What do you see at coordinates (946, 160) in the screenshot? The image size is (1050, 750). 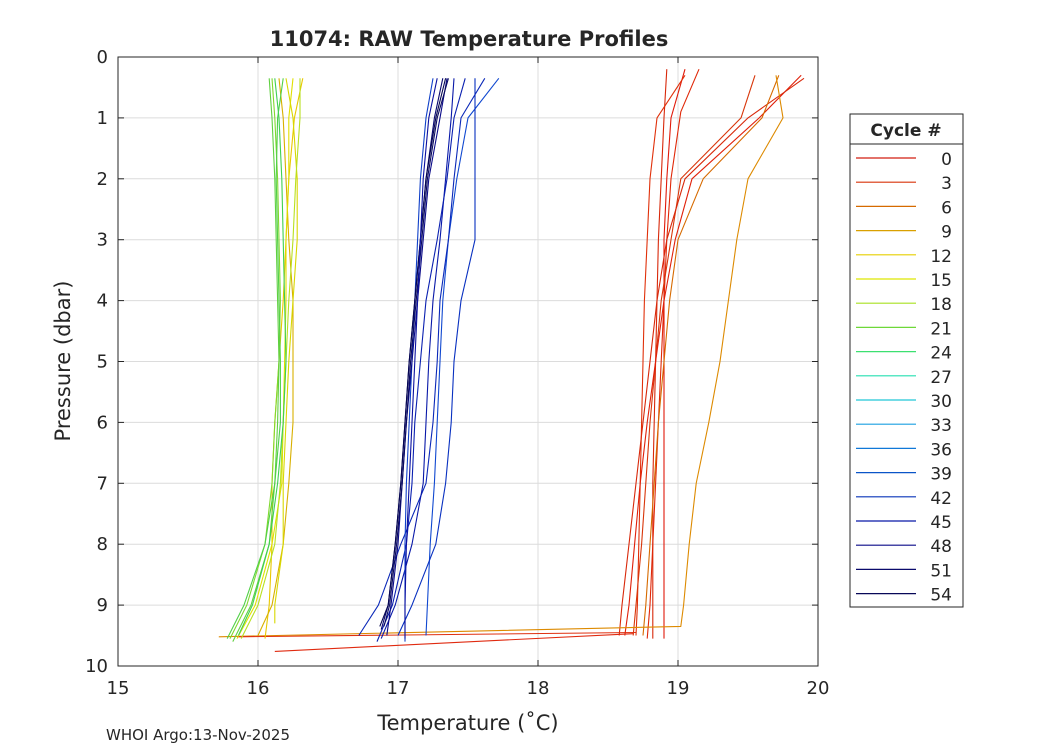 I see `legend-label-cycle-0: 0` at bounding box center [946, 160].